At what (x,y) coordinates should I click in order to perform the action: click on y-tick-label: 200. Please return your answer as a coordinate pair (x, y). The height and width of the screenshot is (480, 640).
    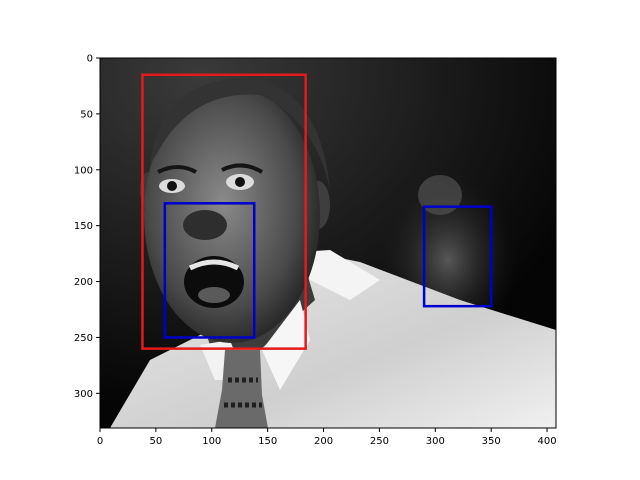
    Looking at the image, I should click on (83, 282).